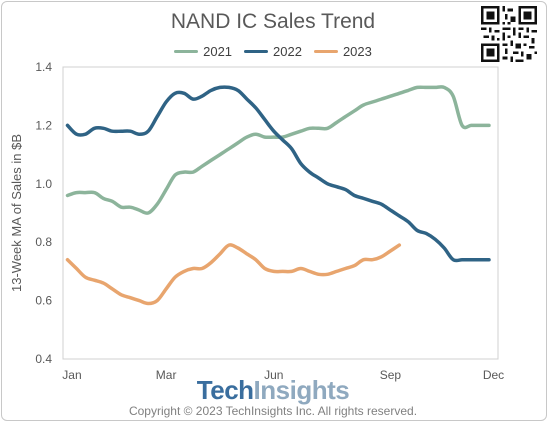 The height and width of the screenshot is (424, 550). Describe the element at coordinates (493, 375) in the screenshot. I see `x-tick-label: Dec` at that location.